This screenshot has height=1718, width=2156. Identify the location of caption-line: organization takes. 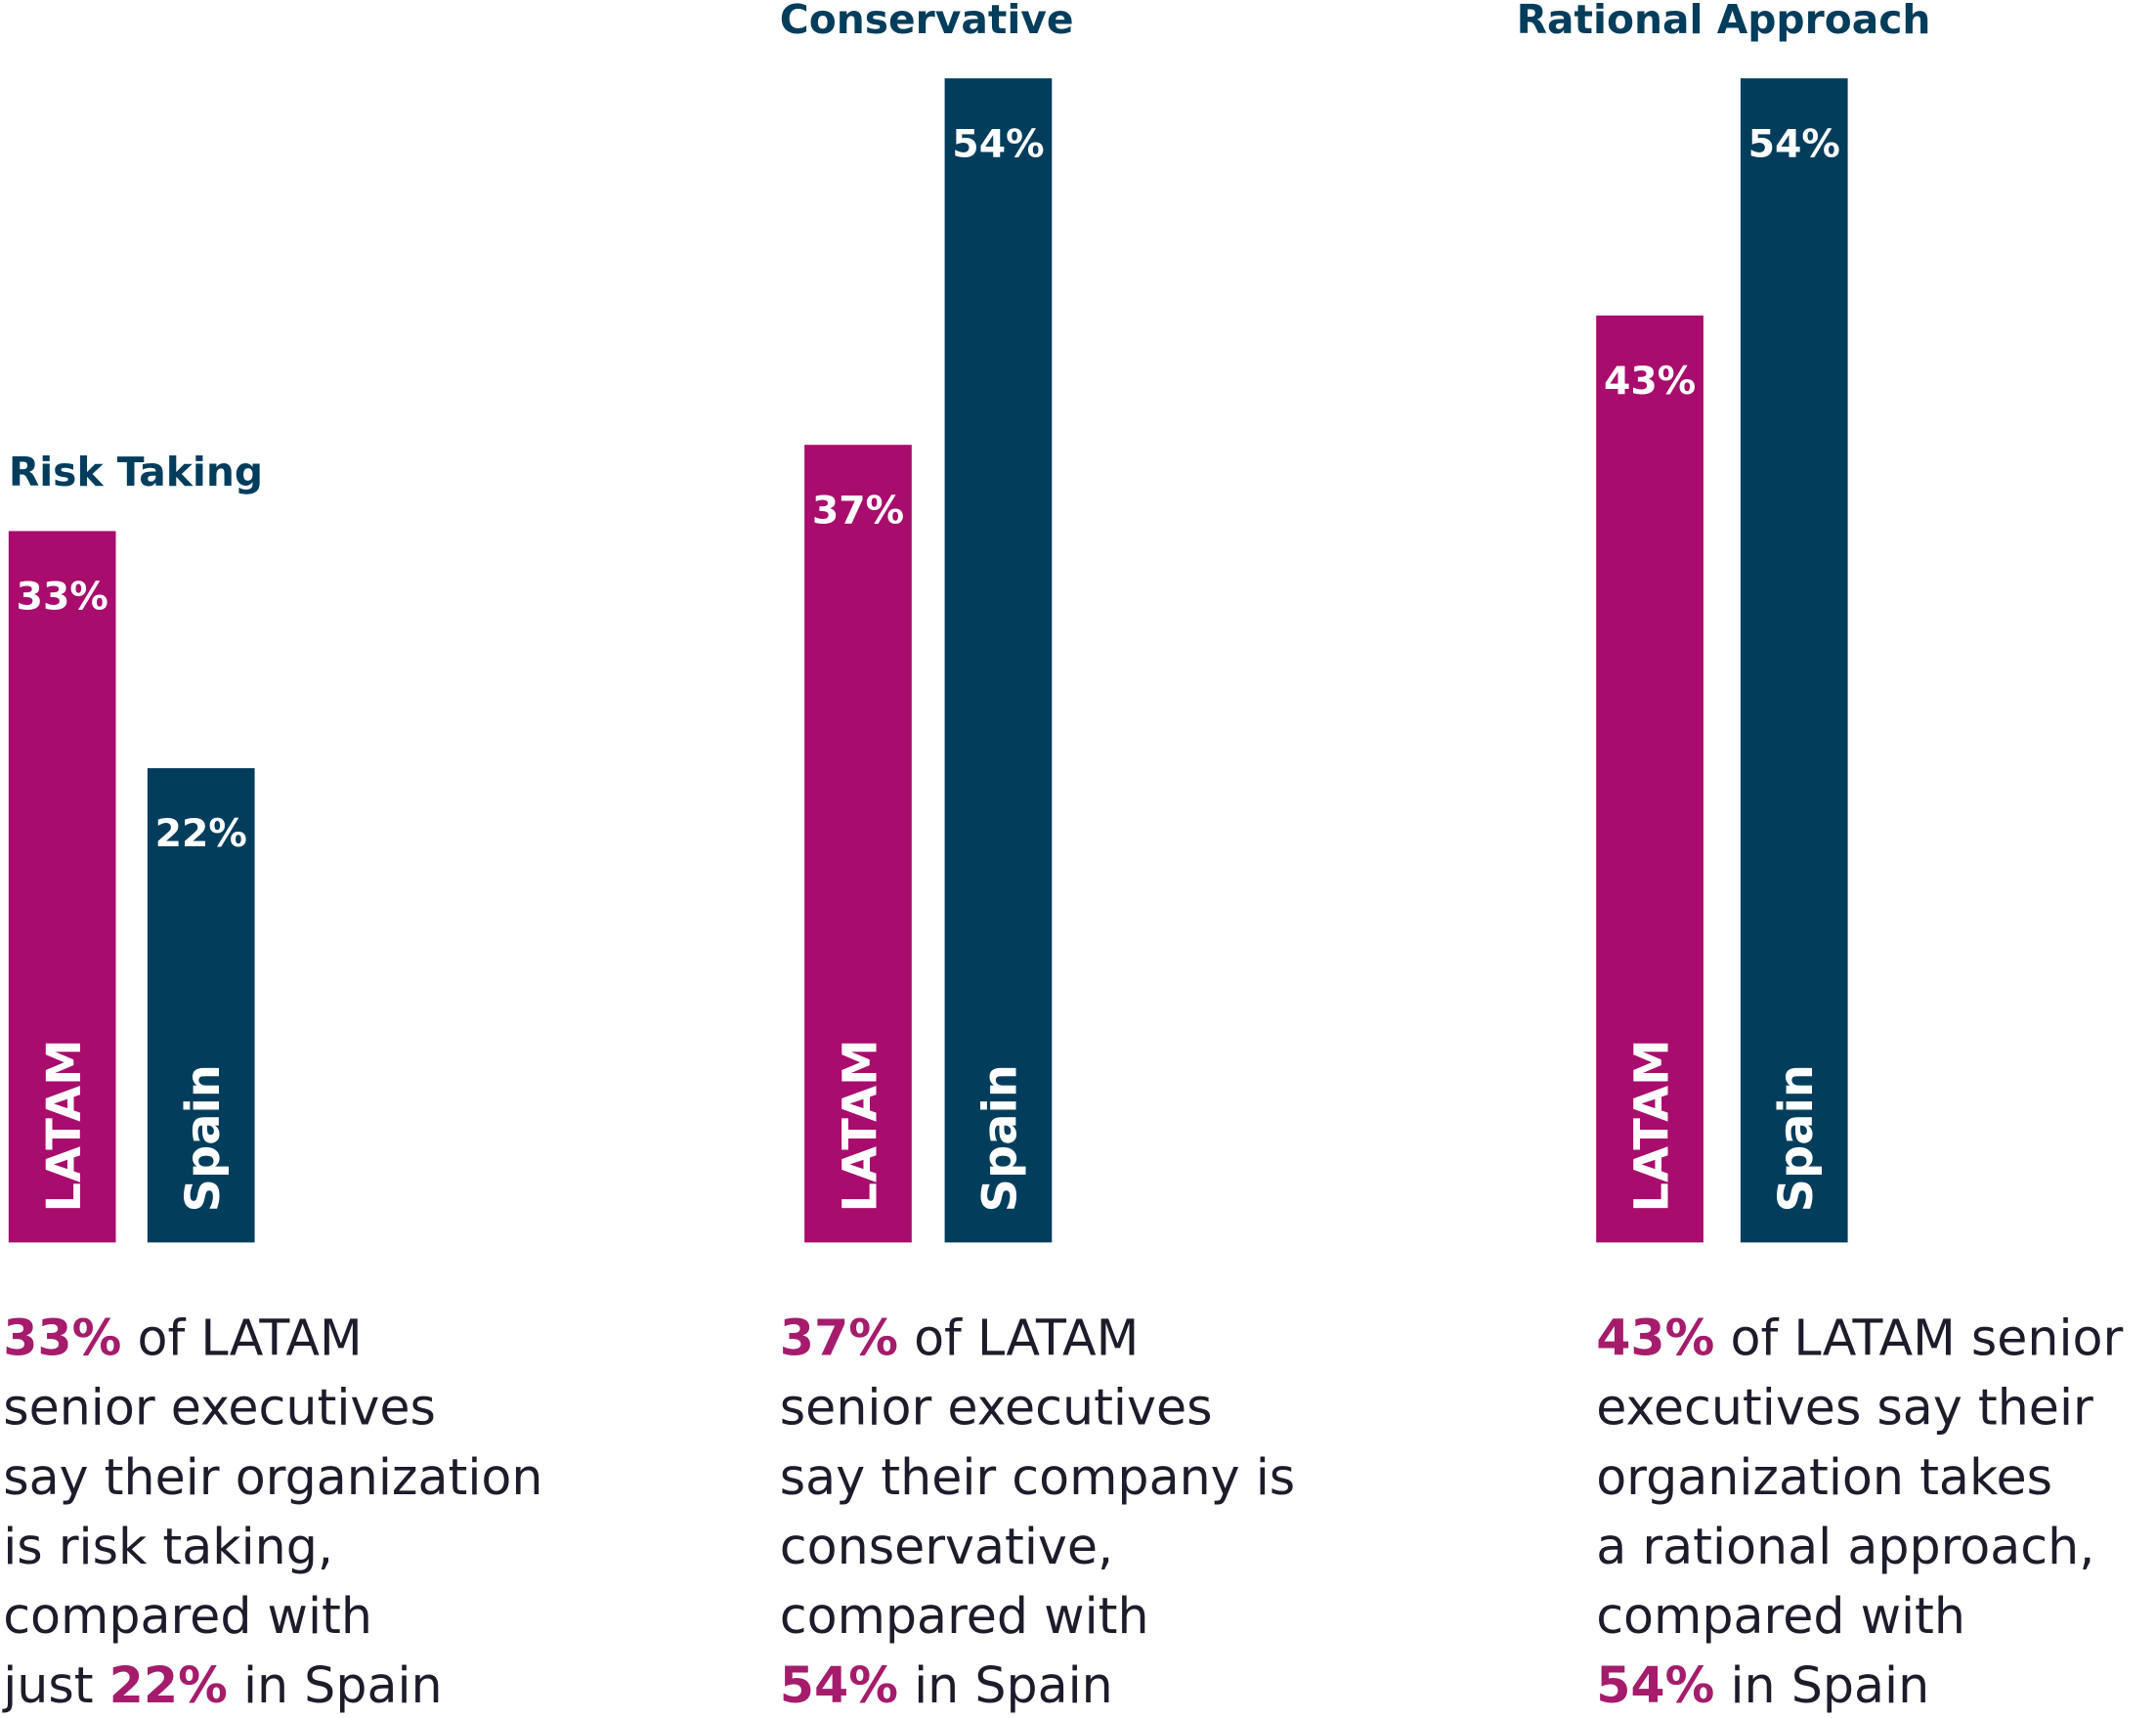
(1824, 1477).